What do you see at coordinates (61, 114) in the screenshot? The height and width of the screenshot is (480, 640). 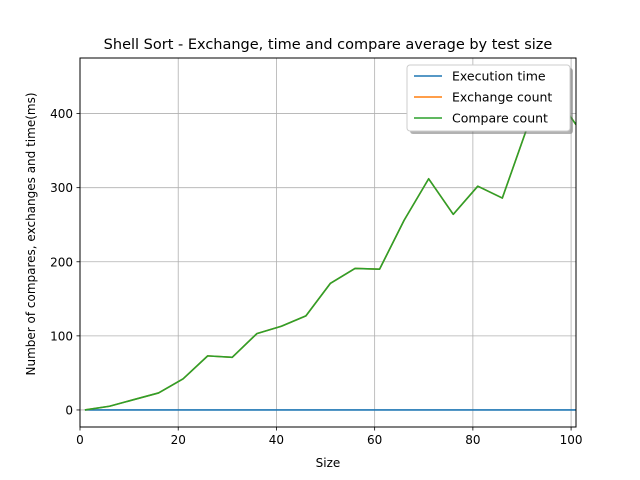 I see `y-tick-label: 400` at bounding box center [61, 114].